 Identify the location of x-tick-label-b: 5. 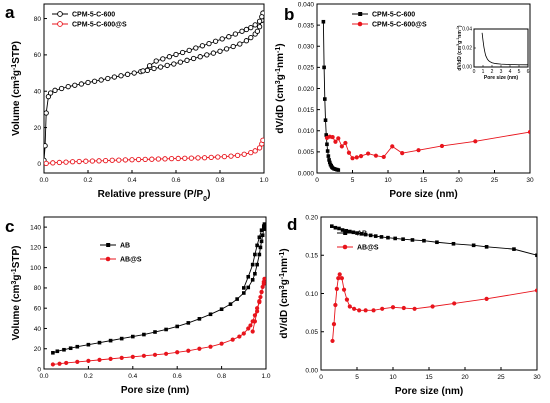
(353, 180).